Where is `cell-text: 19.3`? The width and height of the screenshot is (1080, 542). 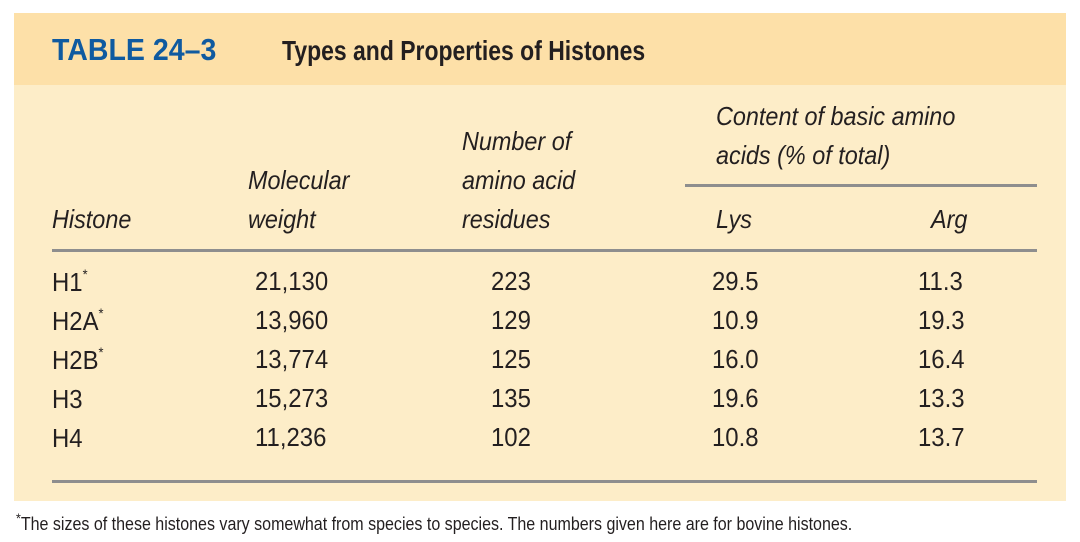 cell-text: 19.3 is located at coordinates (941, 320).